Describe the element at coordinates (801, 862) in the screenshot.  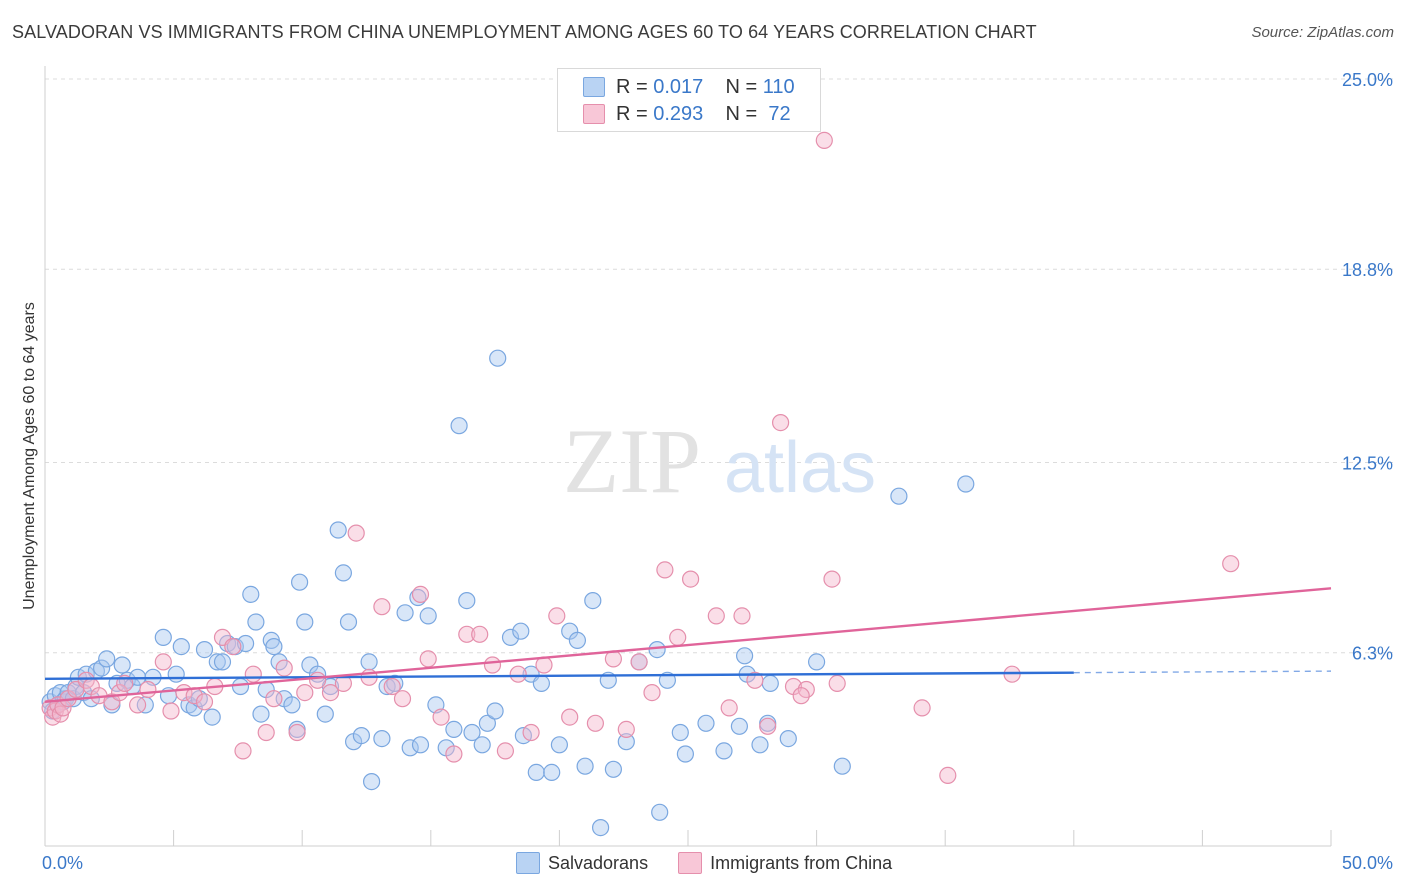
I see `legend-label-china: Immigrants from China` at that location.